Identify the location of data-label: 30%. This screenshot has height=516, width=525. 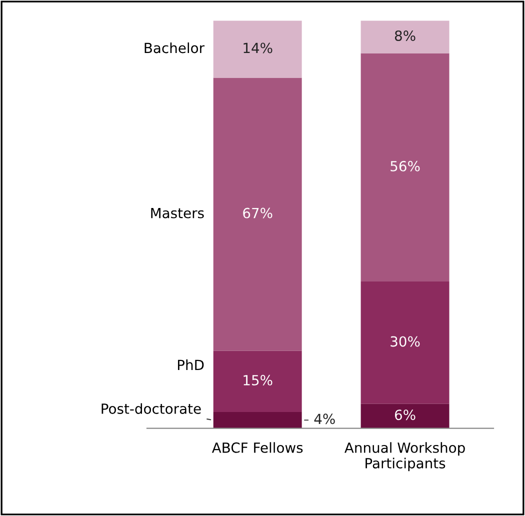
(405, 341).